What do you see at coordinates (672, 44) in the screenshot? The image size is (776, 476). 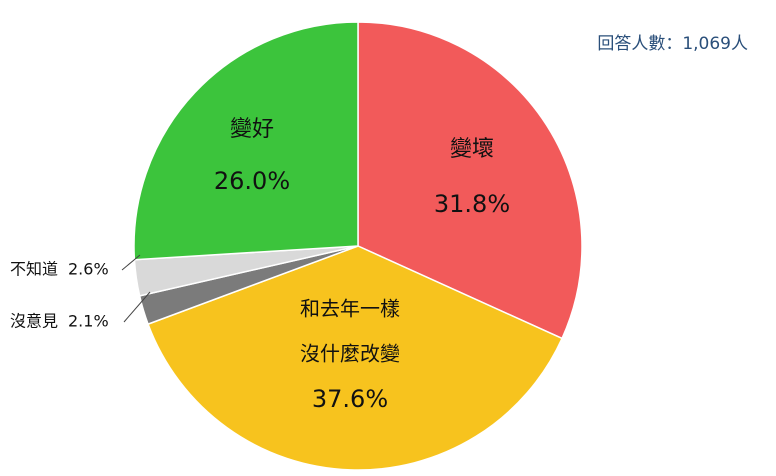 I see `respondent-note: 回答人數：1,069人` at bounding box center [672, 44].